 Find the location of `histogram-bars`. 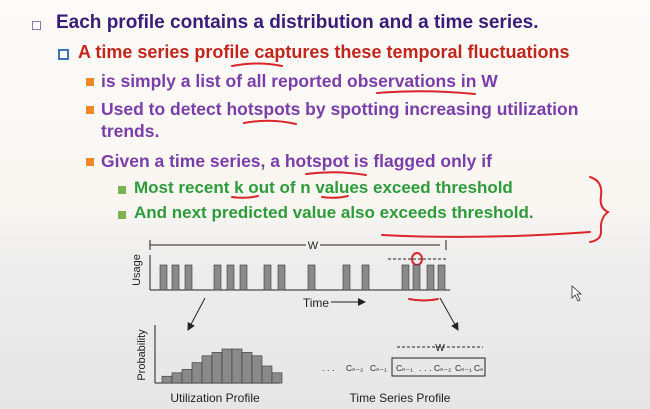

histogram-bars is located at coordinates (222, 366).